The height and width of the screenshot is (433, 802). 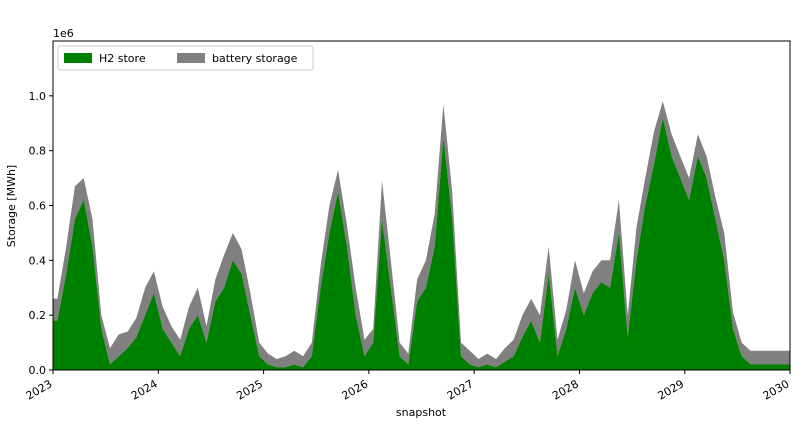 I want to click on legend-swatch-battery-storage, so click(x=191, y=58).